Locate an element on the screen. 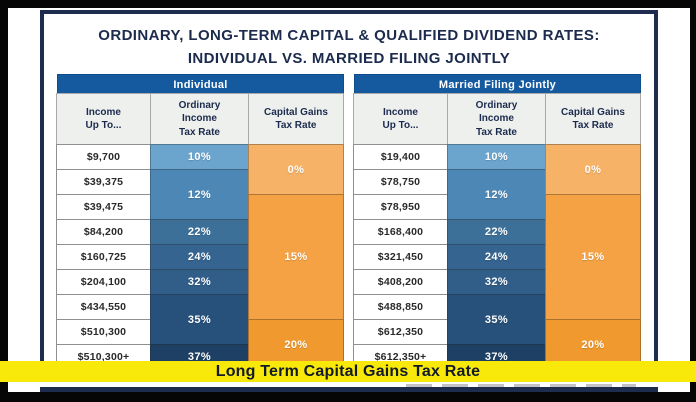 This screenshot has height=402, width=696. income-cell: $78,750 is located at coordinates (400, 182).